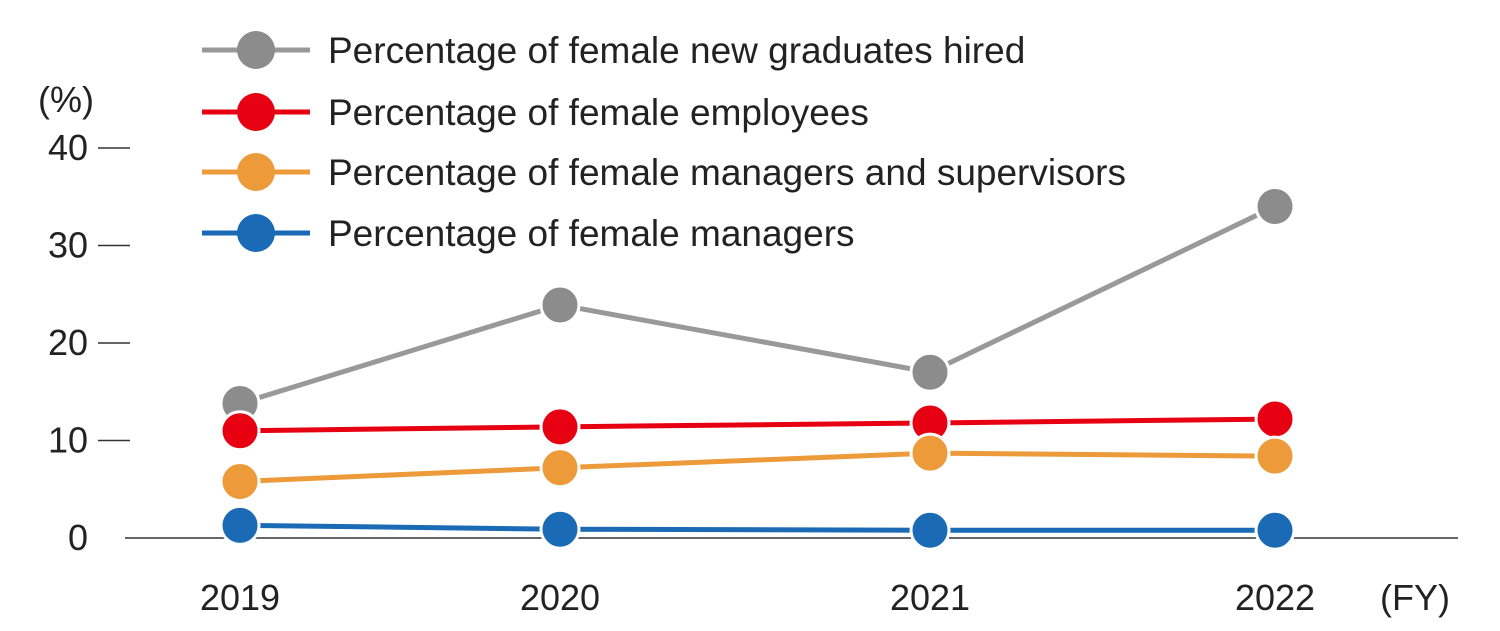 The image size is (1500, 631). What do you see at coordinates (68, 440) in the screenshot?
I see `y-tick-label: 10` at bounding box center [68, 440].